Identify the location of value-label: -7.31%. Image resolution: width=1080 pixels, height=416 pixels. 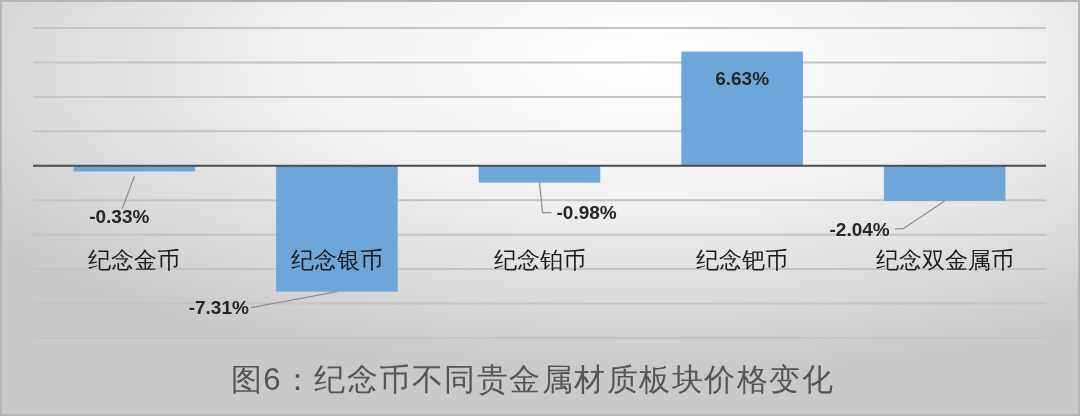
(218, 307).